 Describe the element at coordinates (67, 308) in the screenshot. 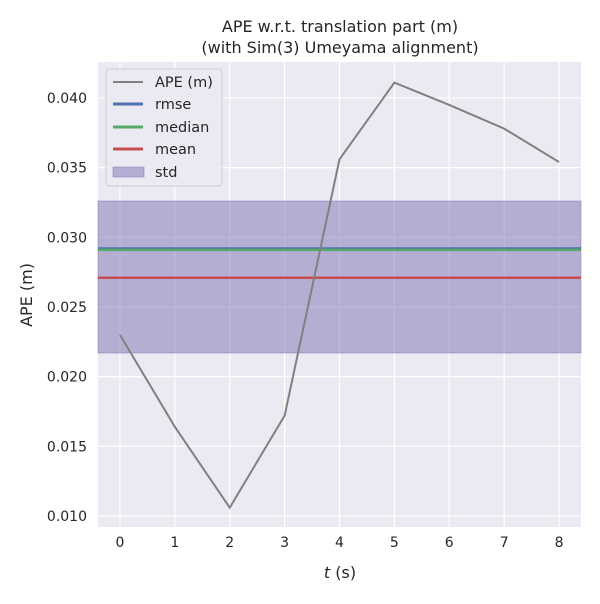

I see `y-tick-label: 0.025` at that location.